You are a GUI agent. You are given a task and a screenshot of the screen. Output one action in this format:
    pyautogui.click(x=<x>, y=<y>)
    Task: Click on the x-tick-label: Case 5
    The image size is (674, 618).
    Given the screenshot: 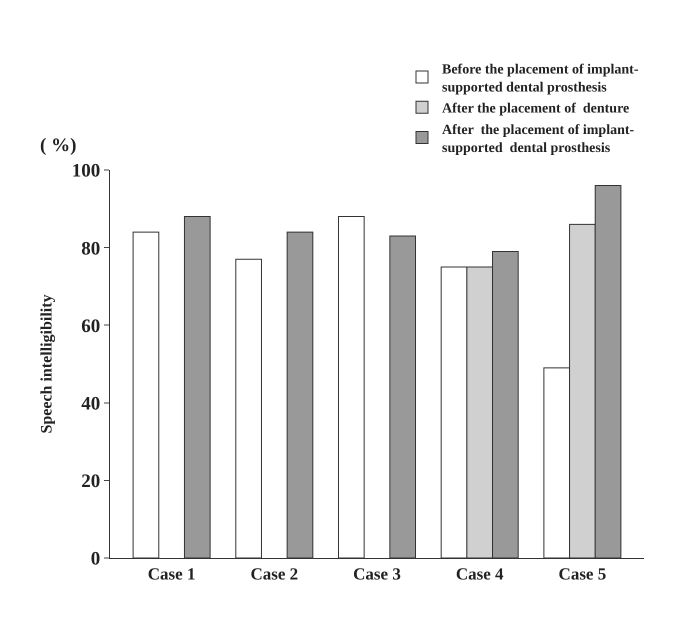 What is the action you would take?
    pyautogui.click(x=582, y=574)
    